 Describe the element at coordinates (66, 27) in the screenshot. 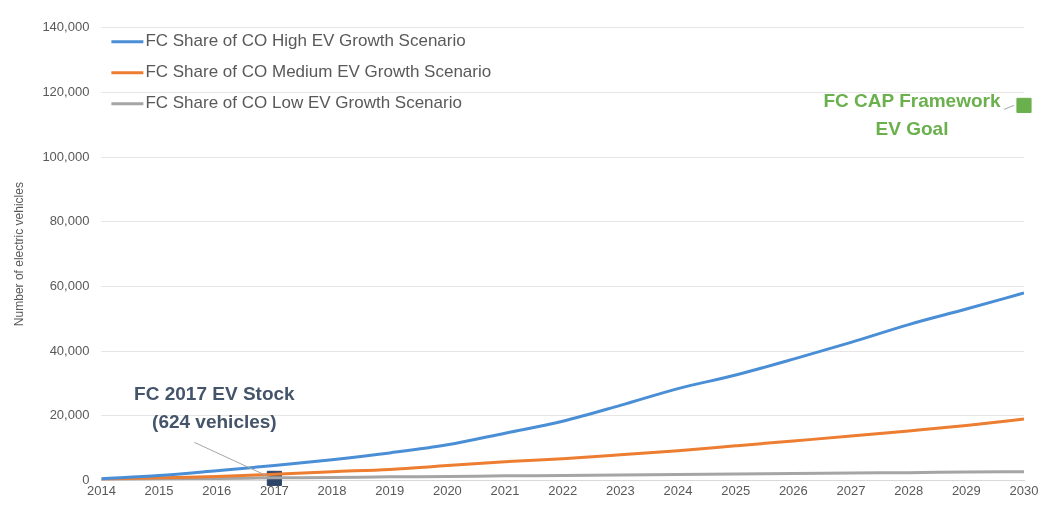

I see `y-tick-label: 140,000` at that location.